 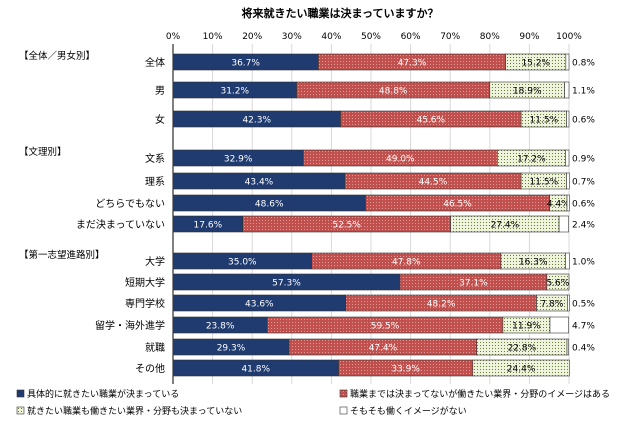 I want to click on data-label: 4.7%, so click(x=583, y=327).